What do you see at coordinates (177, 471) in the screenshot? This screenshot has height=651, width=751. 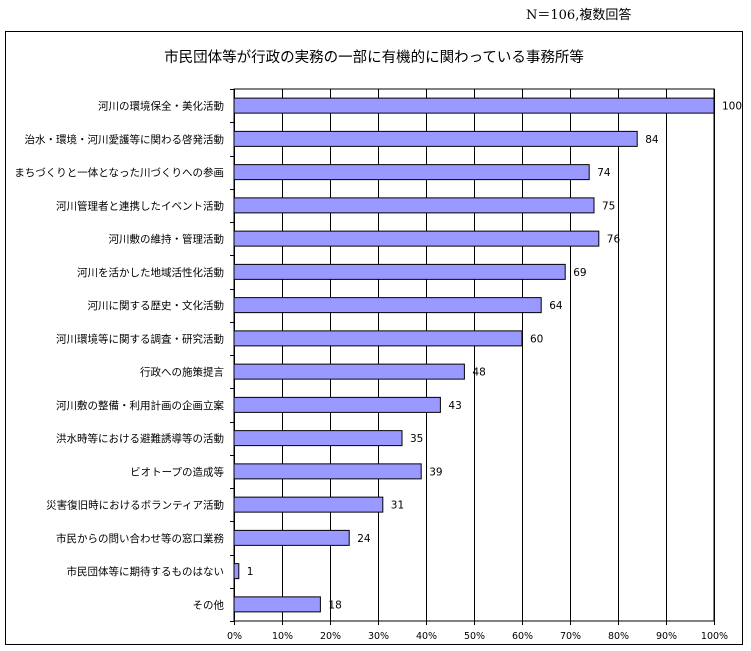 I see `category-label: ビオトープの造成等` at bounding box center [177, 471].